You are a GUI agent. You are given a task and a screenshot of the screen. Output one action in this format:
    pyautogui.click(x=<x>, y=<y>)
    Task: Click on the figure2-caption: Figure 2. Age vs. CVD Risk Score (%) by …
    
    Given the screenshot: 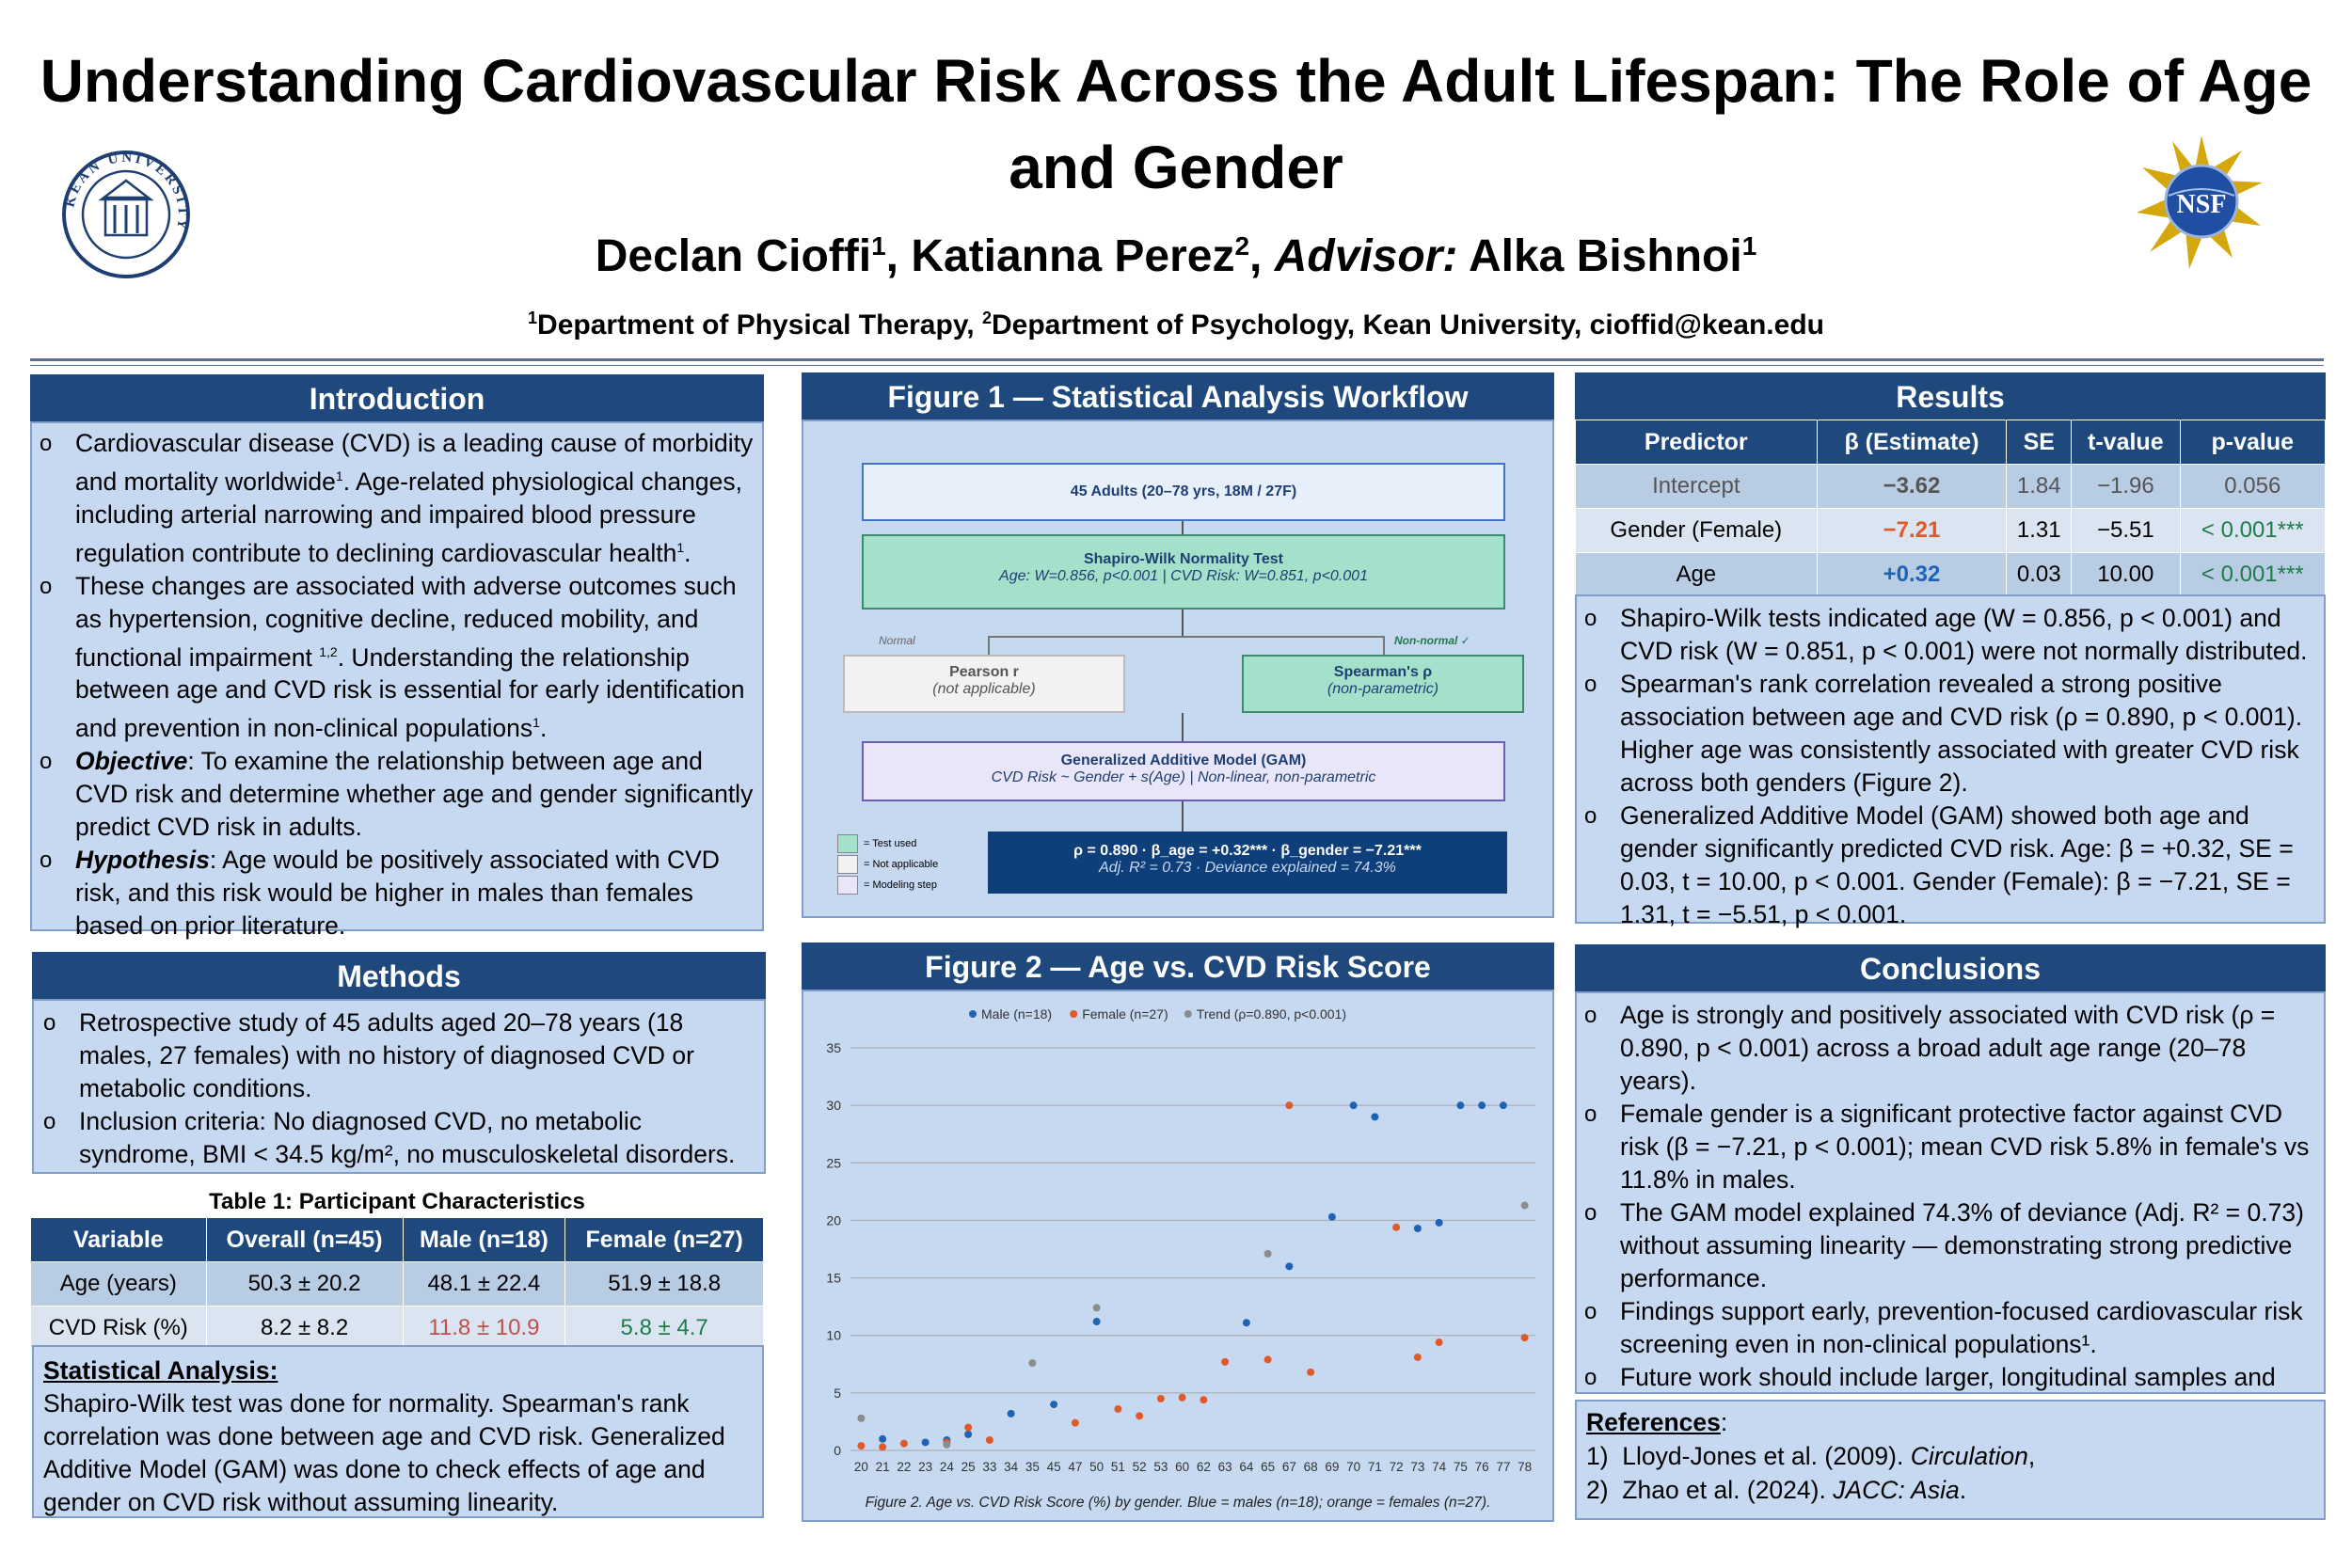 What is the action you would take?
    pyautogui.click(x=1178, y=1503)
    